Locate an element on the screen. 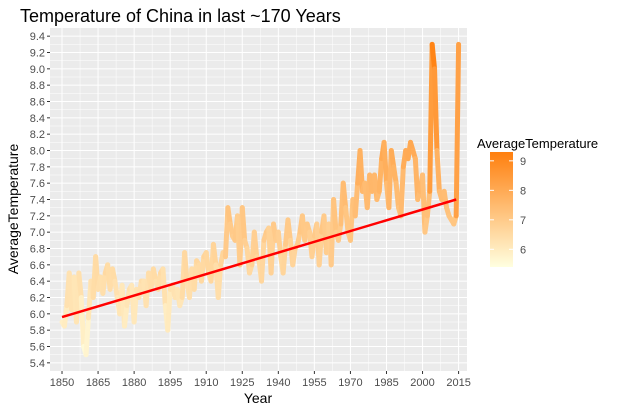 This screenshot has height=413, width=643. legend-label: 6 is located at coordinates (523, 250).